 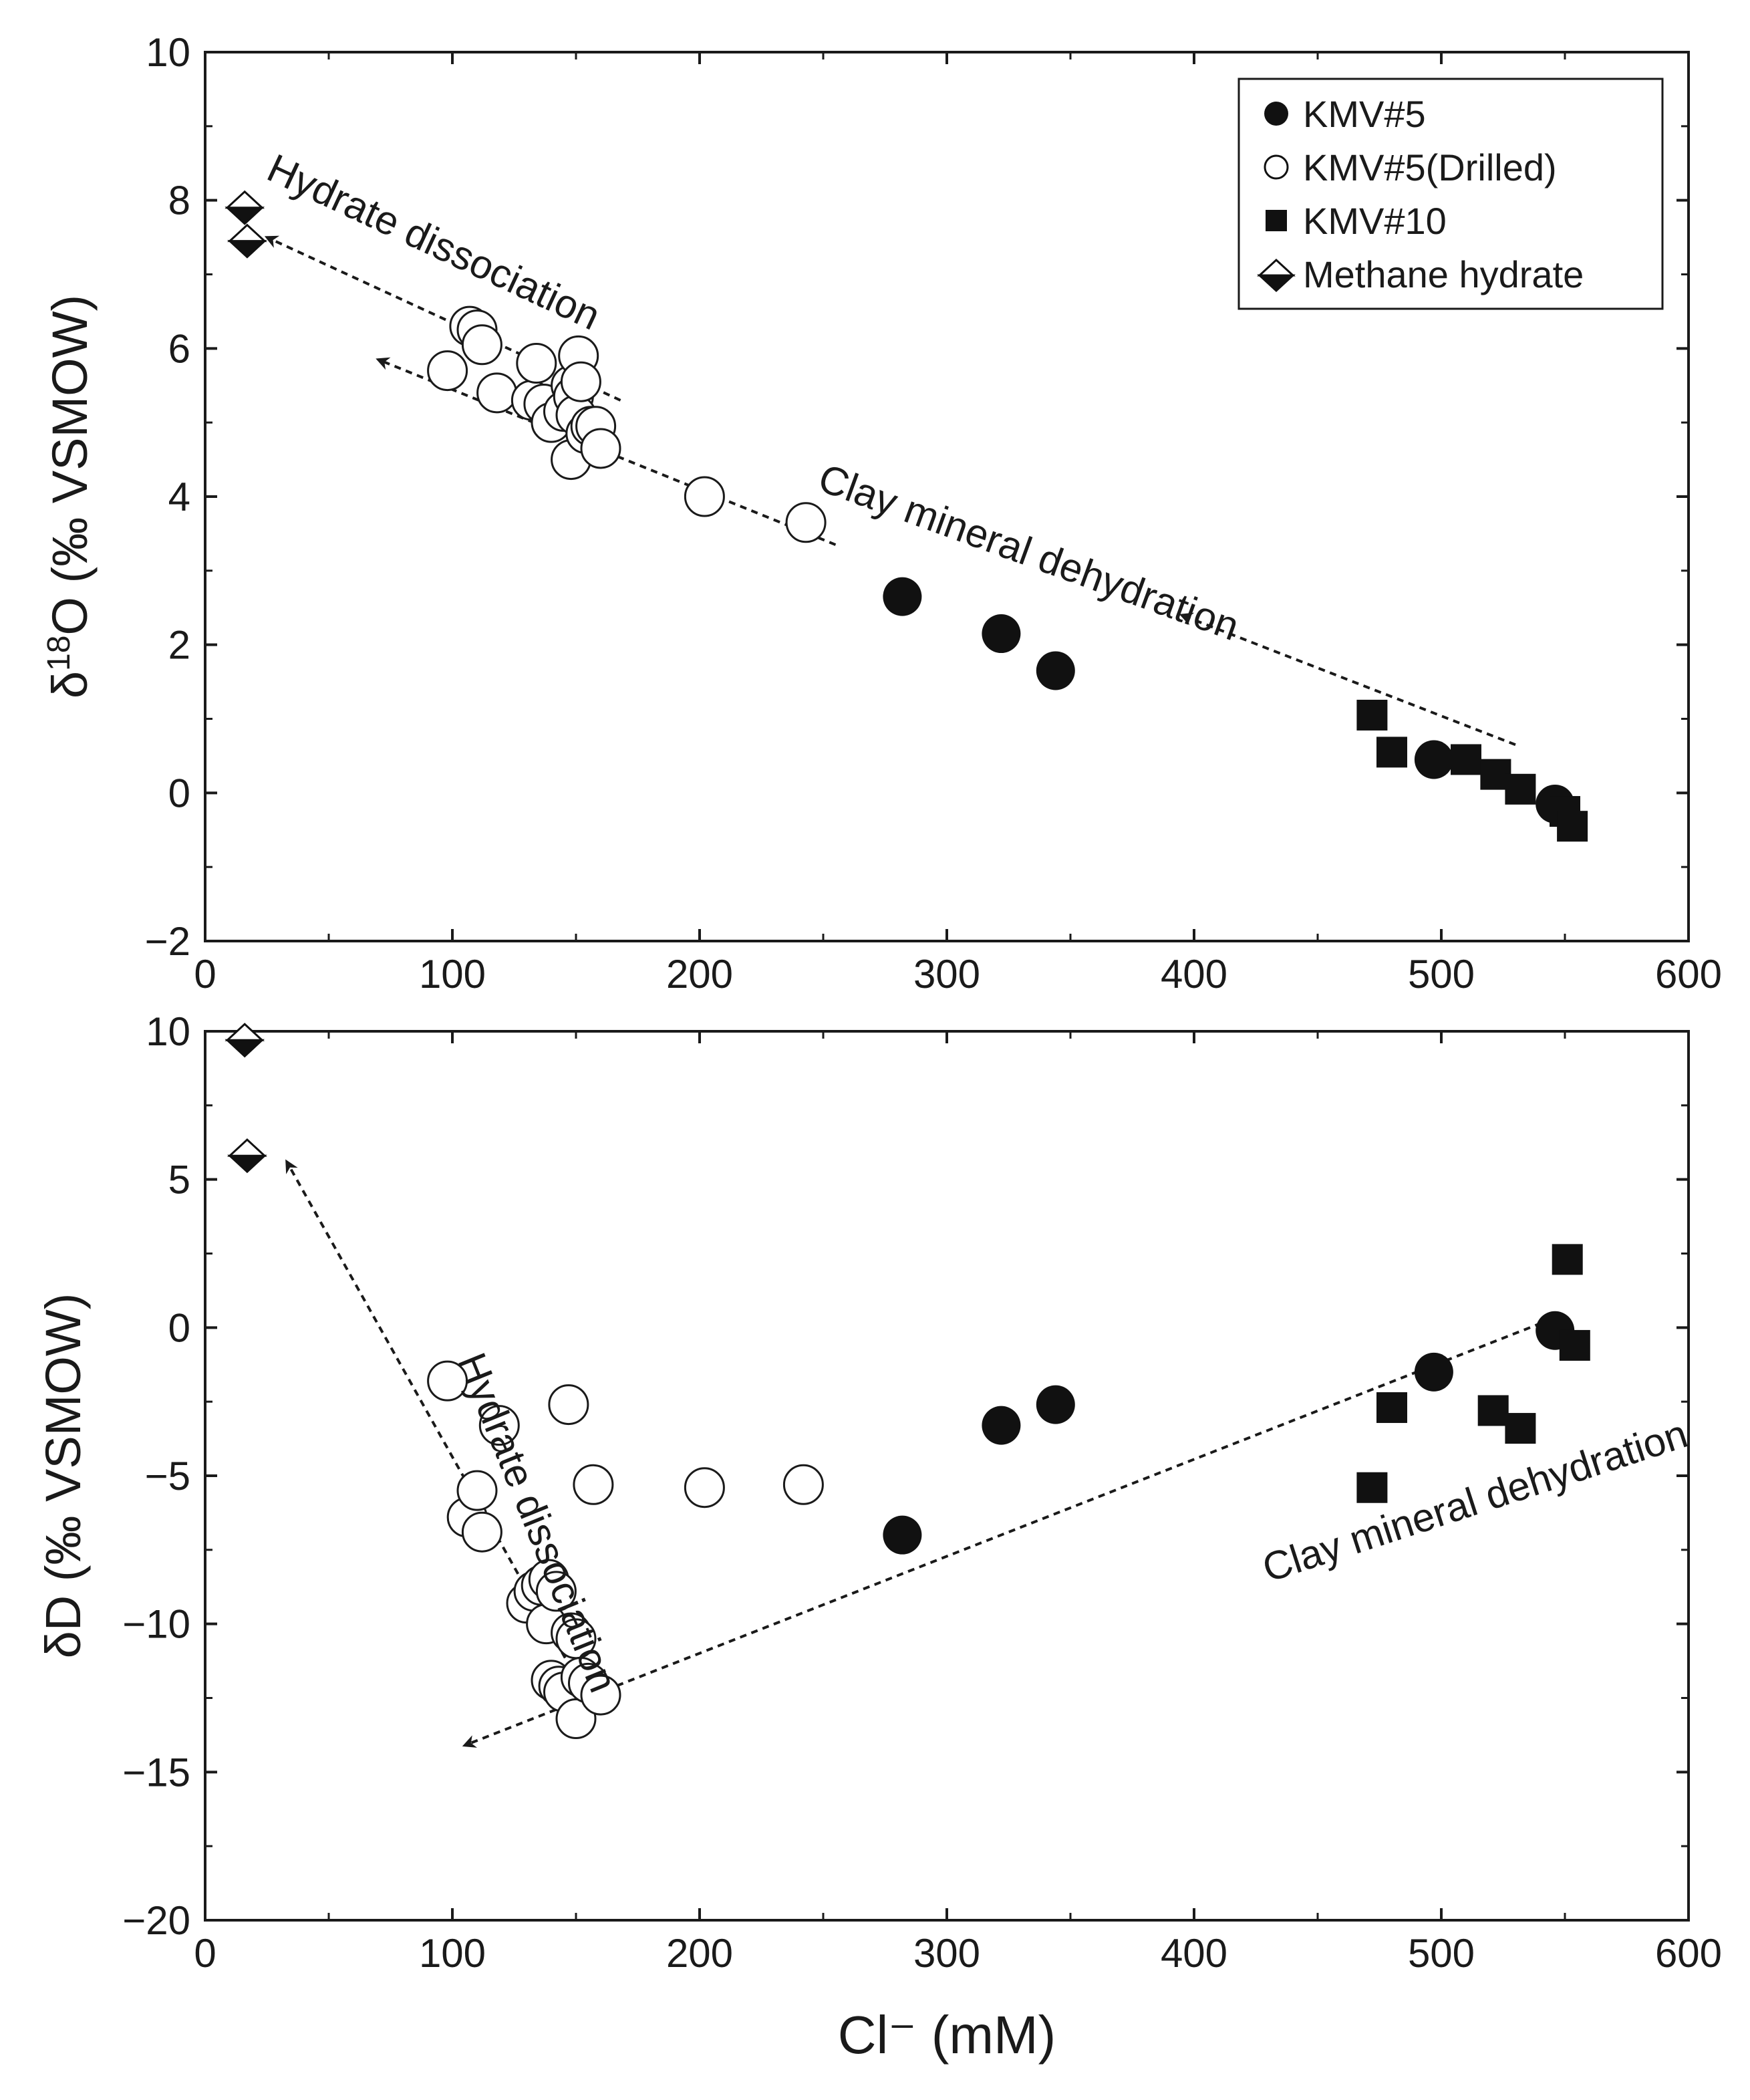 What do you see at coordinates (179, 645) in the screenshot?
I see `y-tick-label: 2` at bounding box center [179, 645].